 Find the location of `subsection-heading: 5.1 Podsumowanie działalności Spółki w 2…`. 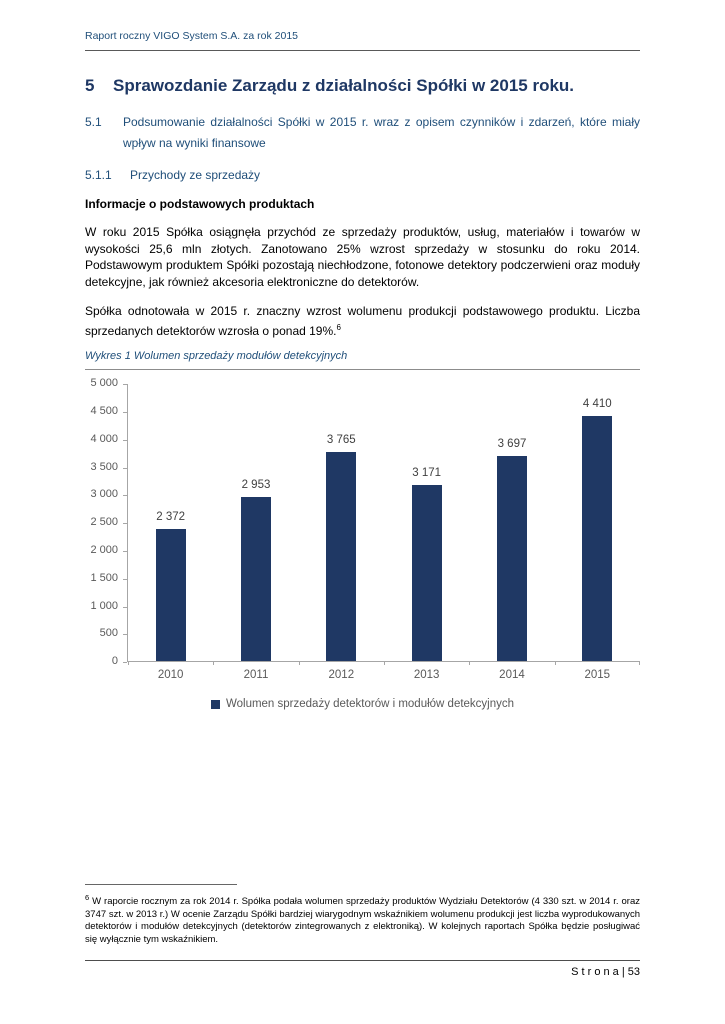

subsection-heading: 5.1 Podsumowanie działalności Spółki w 2… is located at coordinates (362, 133).